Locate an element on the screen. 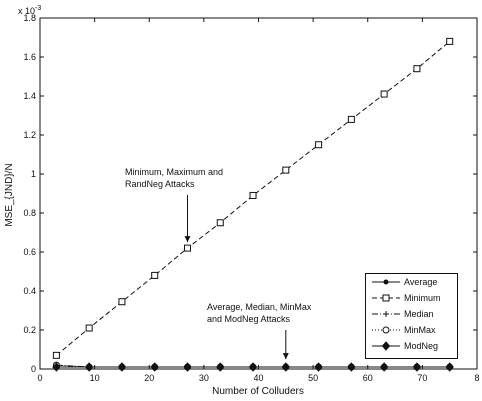  legend-item-minmax: MinMax is located at coordinates (411, 330).